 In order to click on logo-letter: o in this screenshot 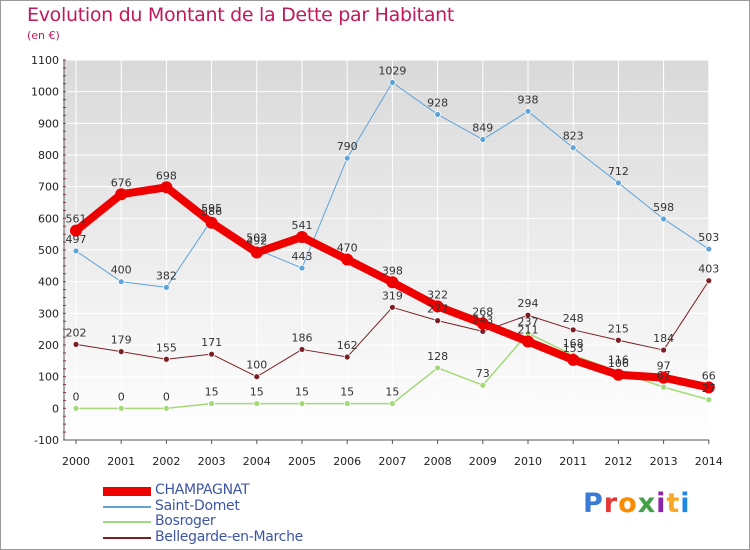, I will do `click(628, 503)`.